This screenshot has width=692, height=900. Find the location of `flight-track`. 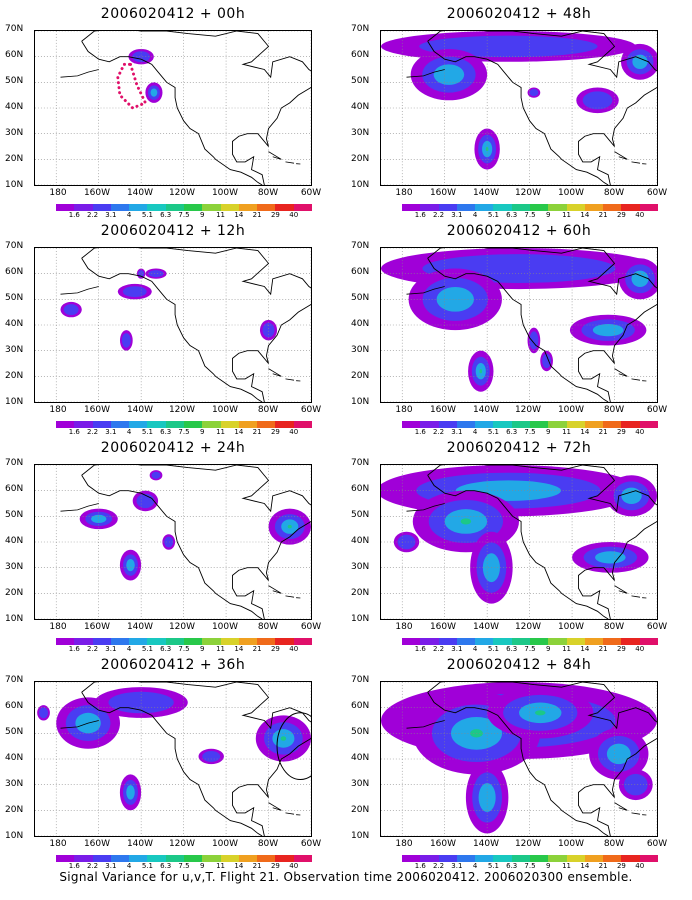

flight-track is located at coordinates (132, 86).